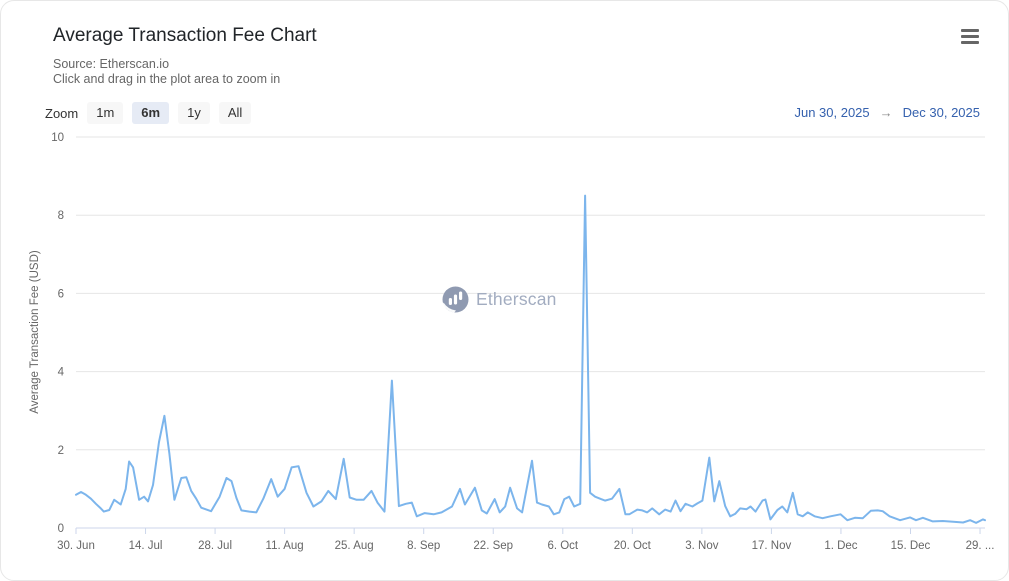 This screenshot has width=1009, height=581. I want to click on x-axis-label: 28. Jul, so click(215, 546).